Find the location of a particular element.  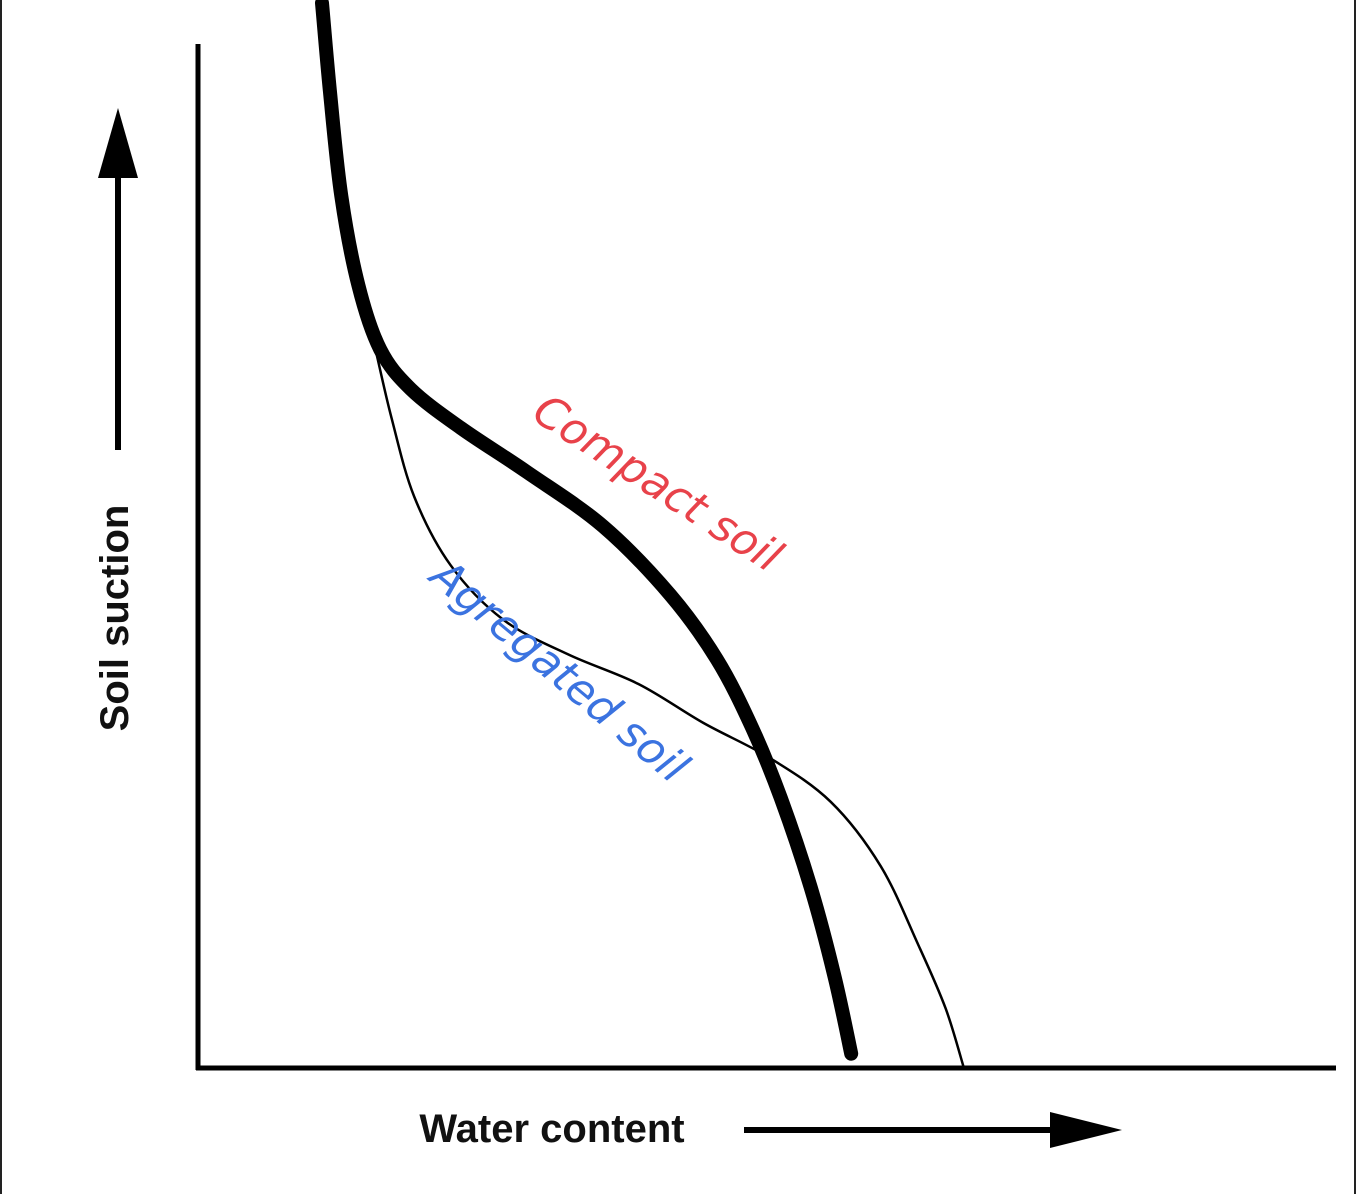

compact-soil-annotation: Compact soil is located at coordinates (658, 483).